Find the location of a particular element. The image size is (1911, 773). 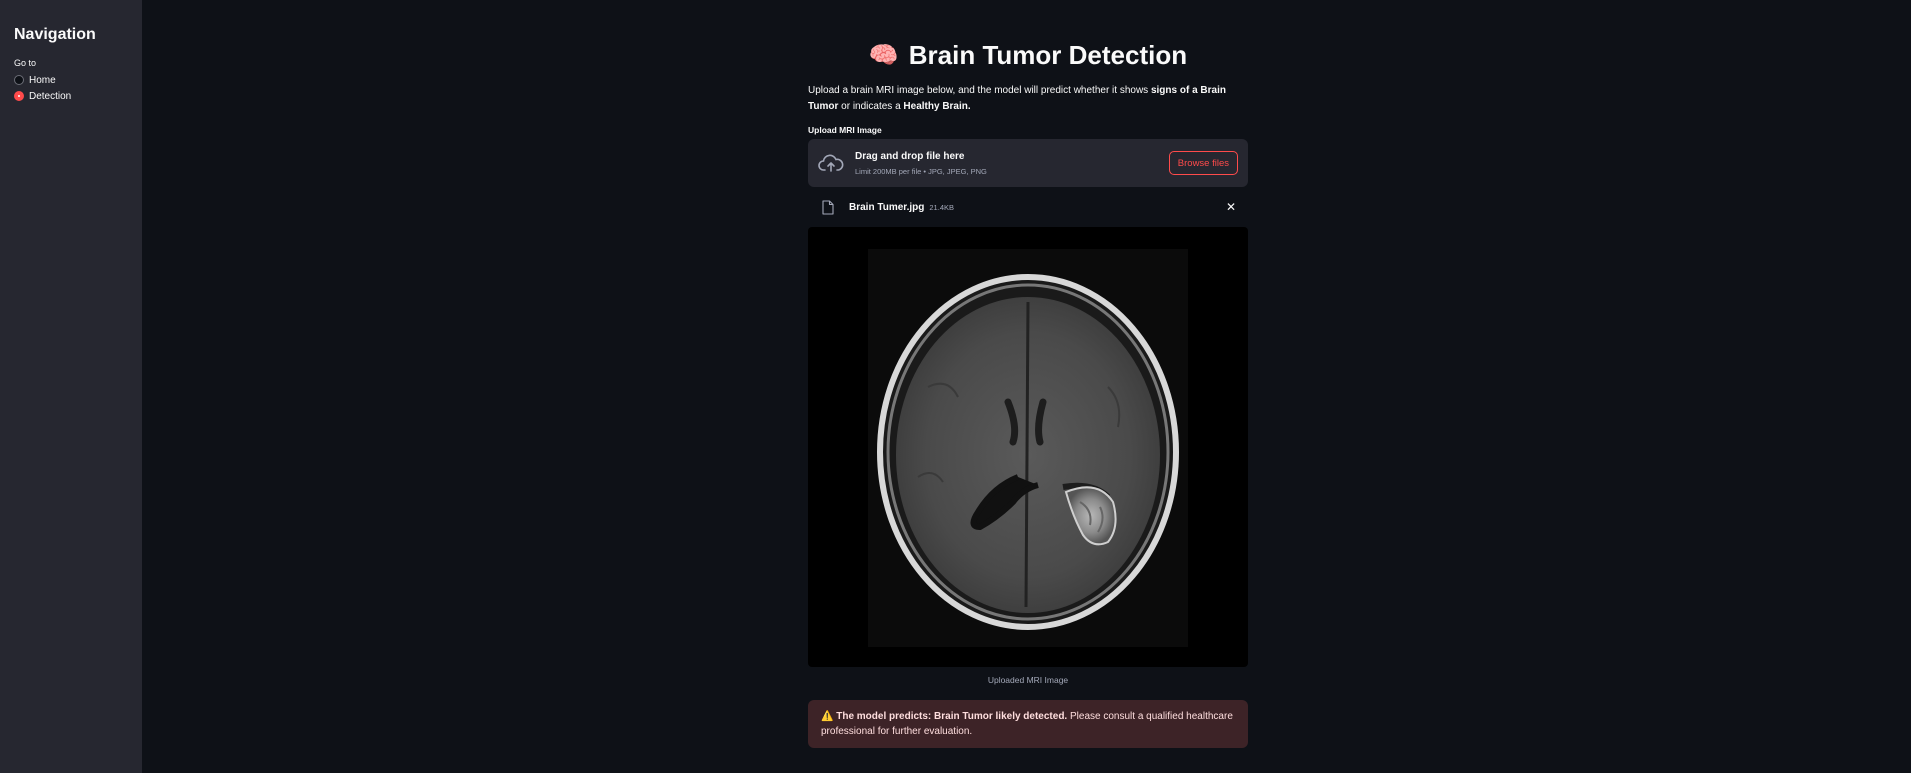

mri-brain-scan is located at coordinates (1028, 448).